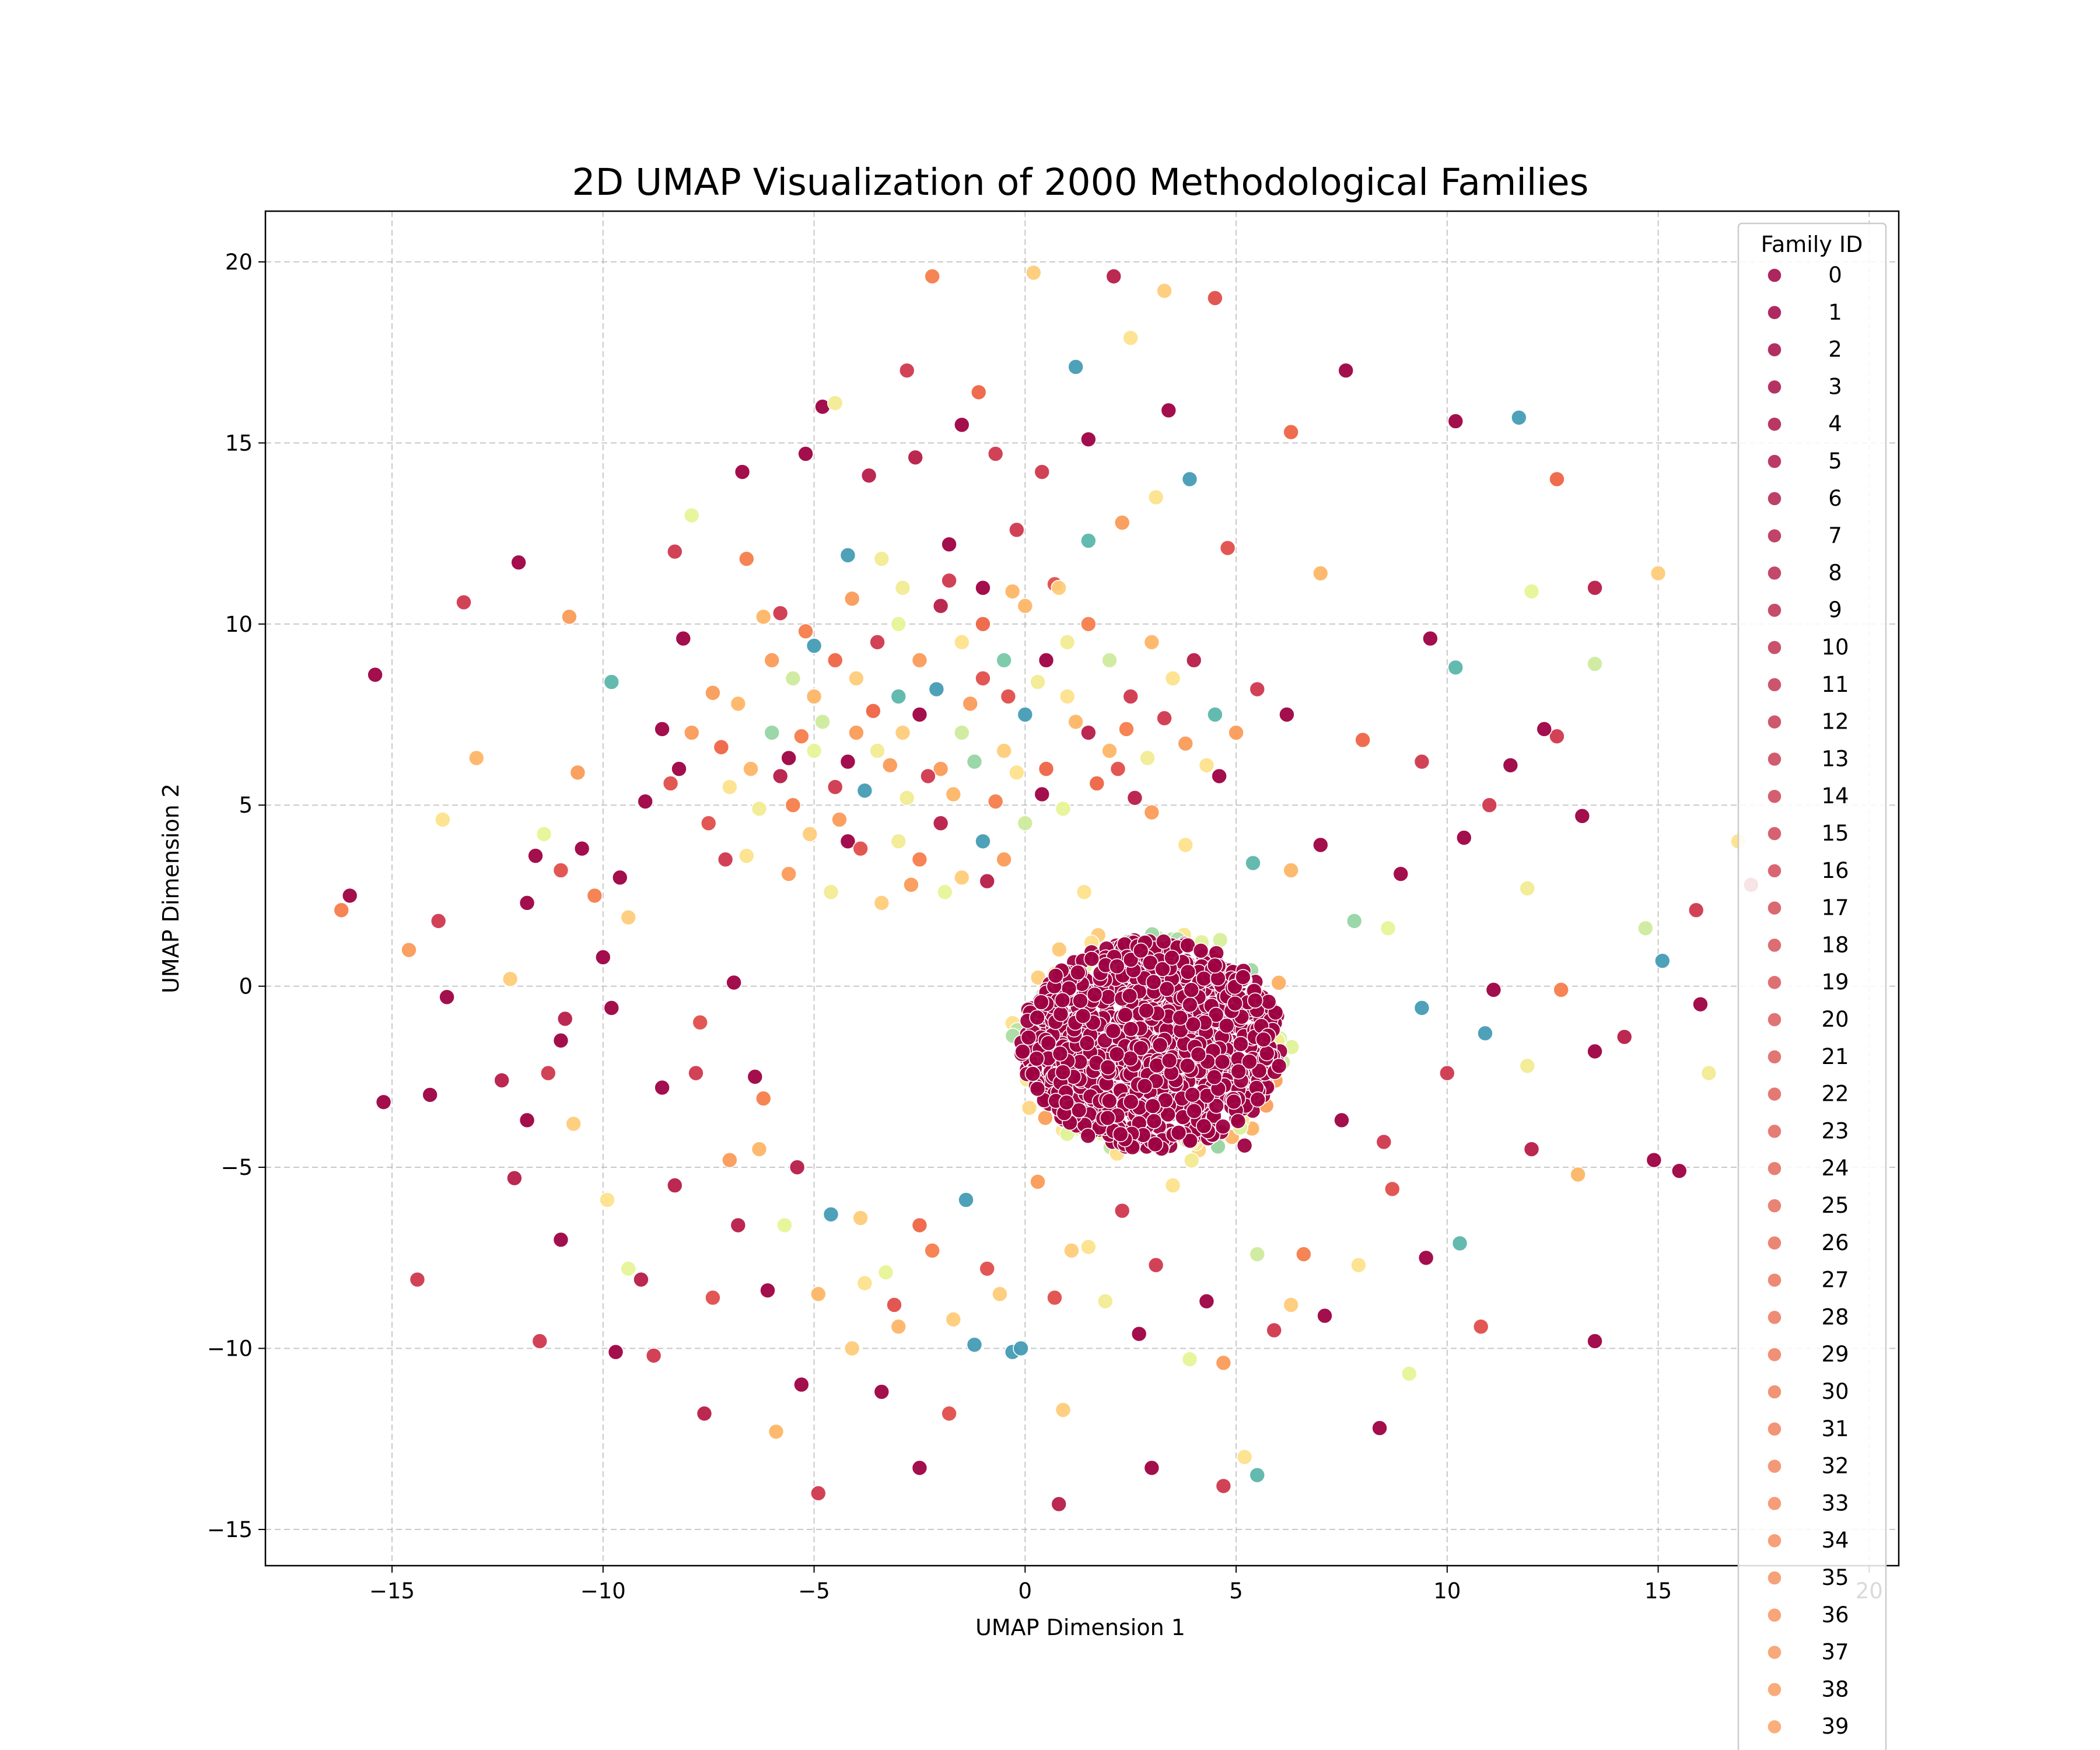  What do you see at coordinates (1835, 1019) in the screenshot?
I see `legend-label: 20` at bounding box center [1835, 1019].